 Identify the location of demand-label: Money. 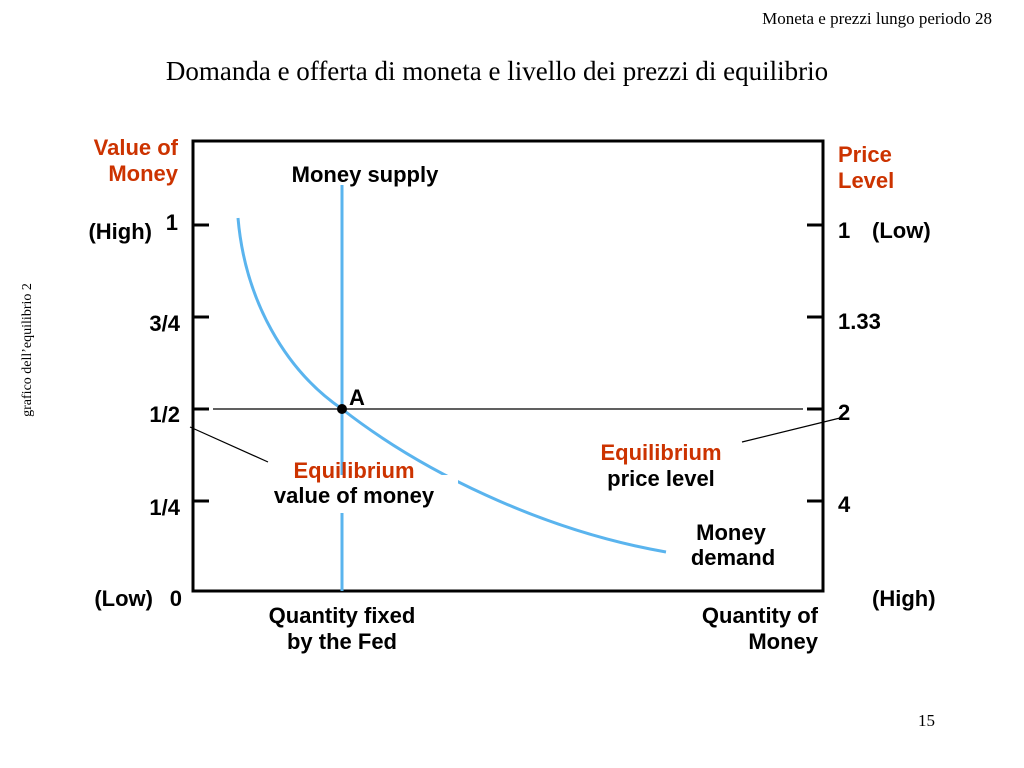
(731, 532).